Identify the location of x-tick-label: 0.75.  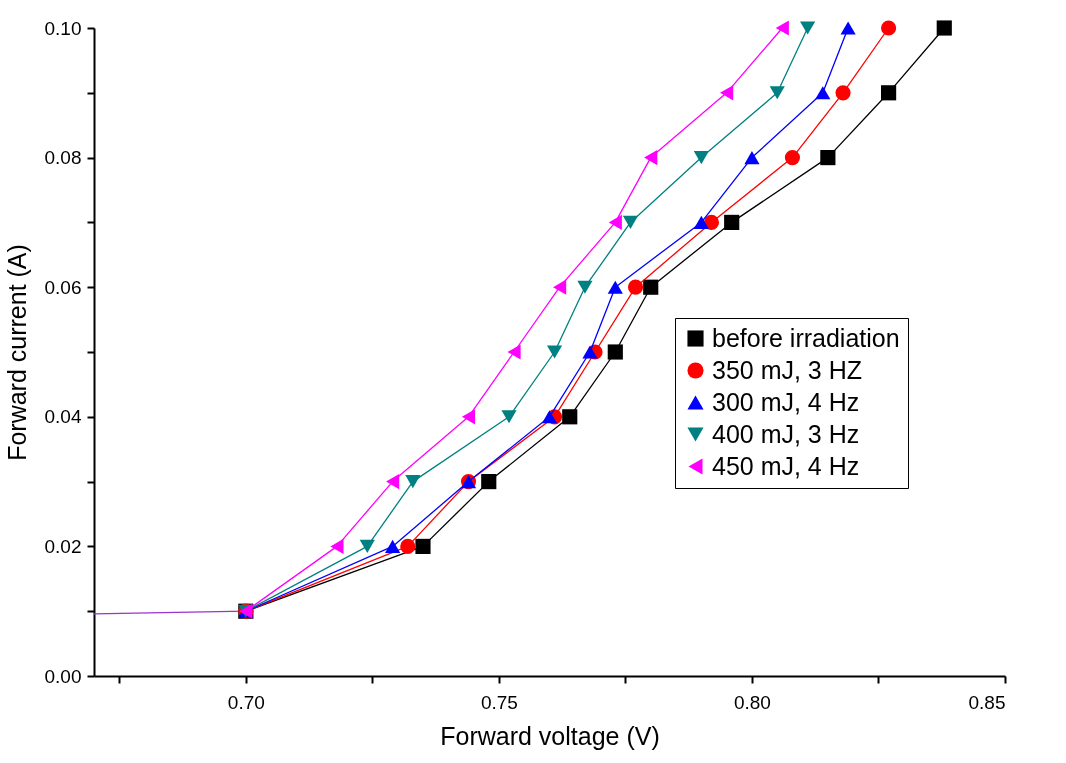
(499, 702).